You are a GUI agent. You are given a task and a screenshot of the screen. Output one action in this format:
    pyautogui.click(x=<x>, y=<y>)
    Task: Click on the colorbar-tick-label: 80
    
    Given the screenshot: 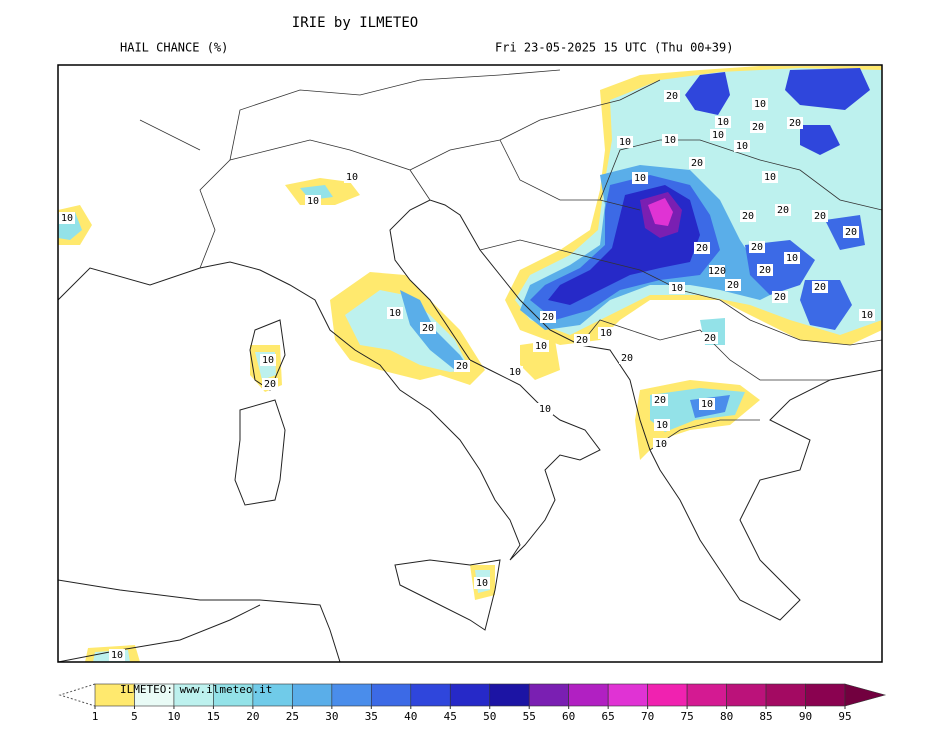 What is the action you would take?
    pyautogui.click(x=726, y=716)
    